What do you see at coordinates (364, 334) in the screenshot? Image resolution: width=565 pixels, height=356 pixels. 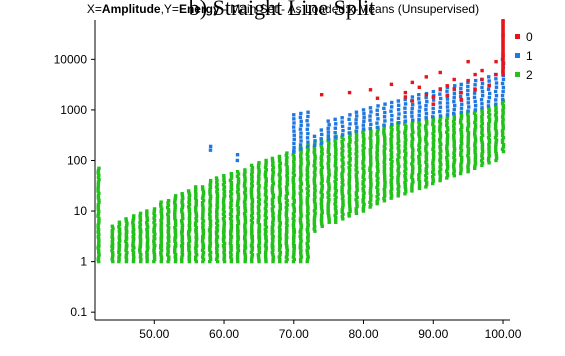 I see `x-tick-label: 80.00` at bounding box center [364, 334].